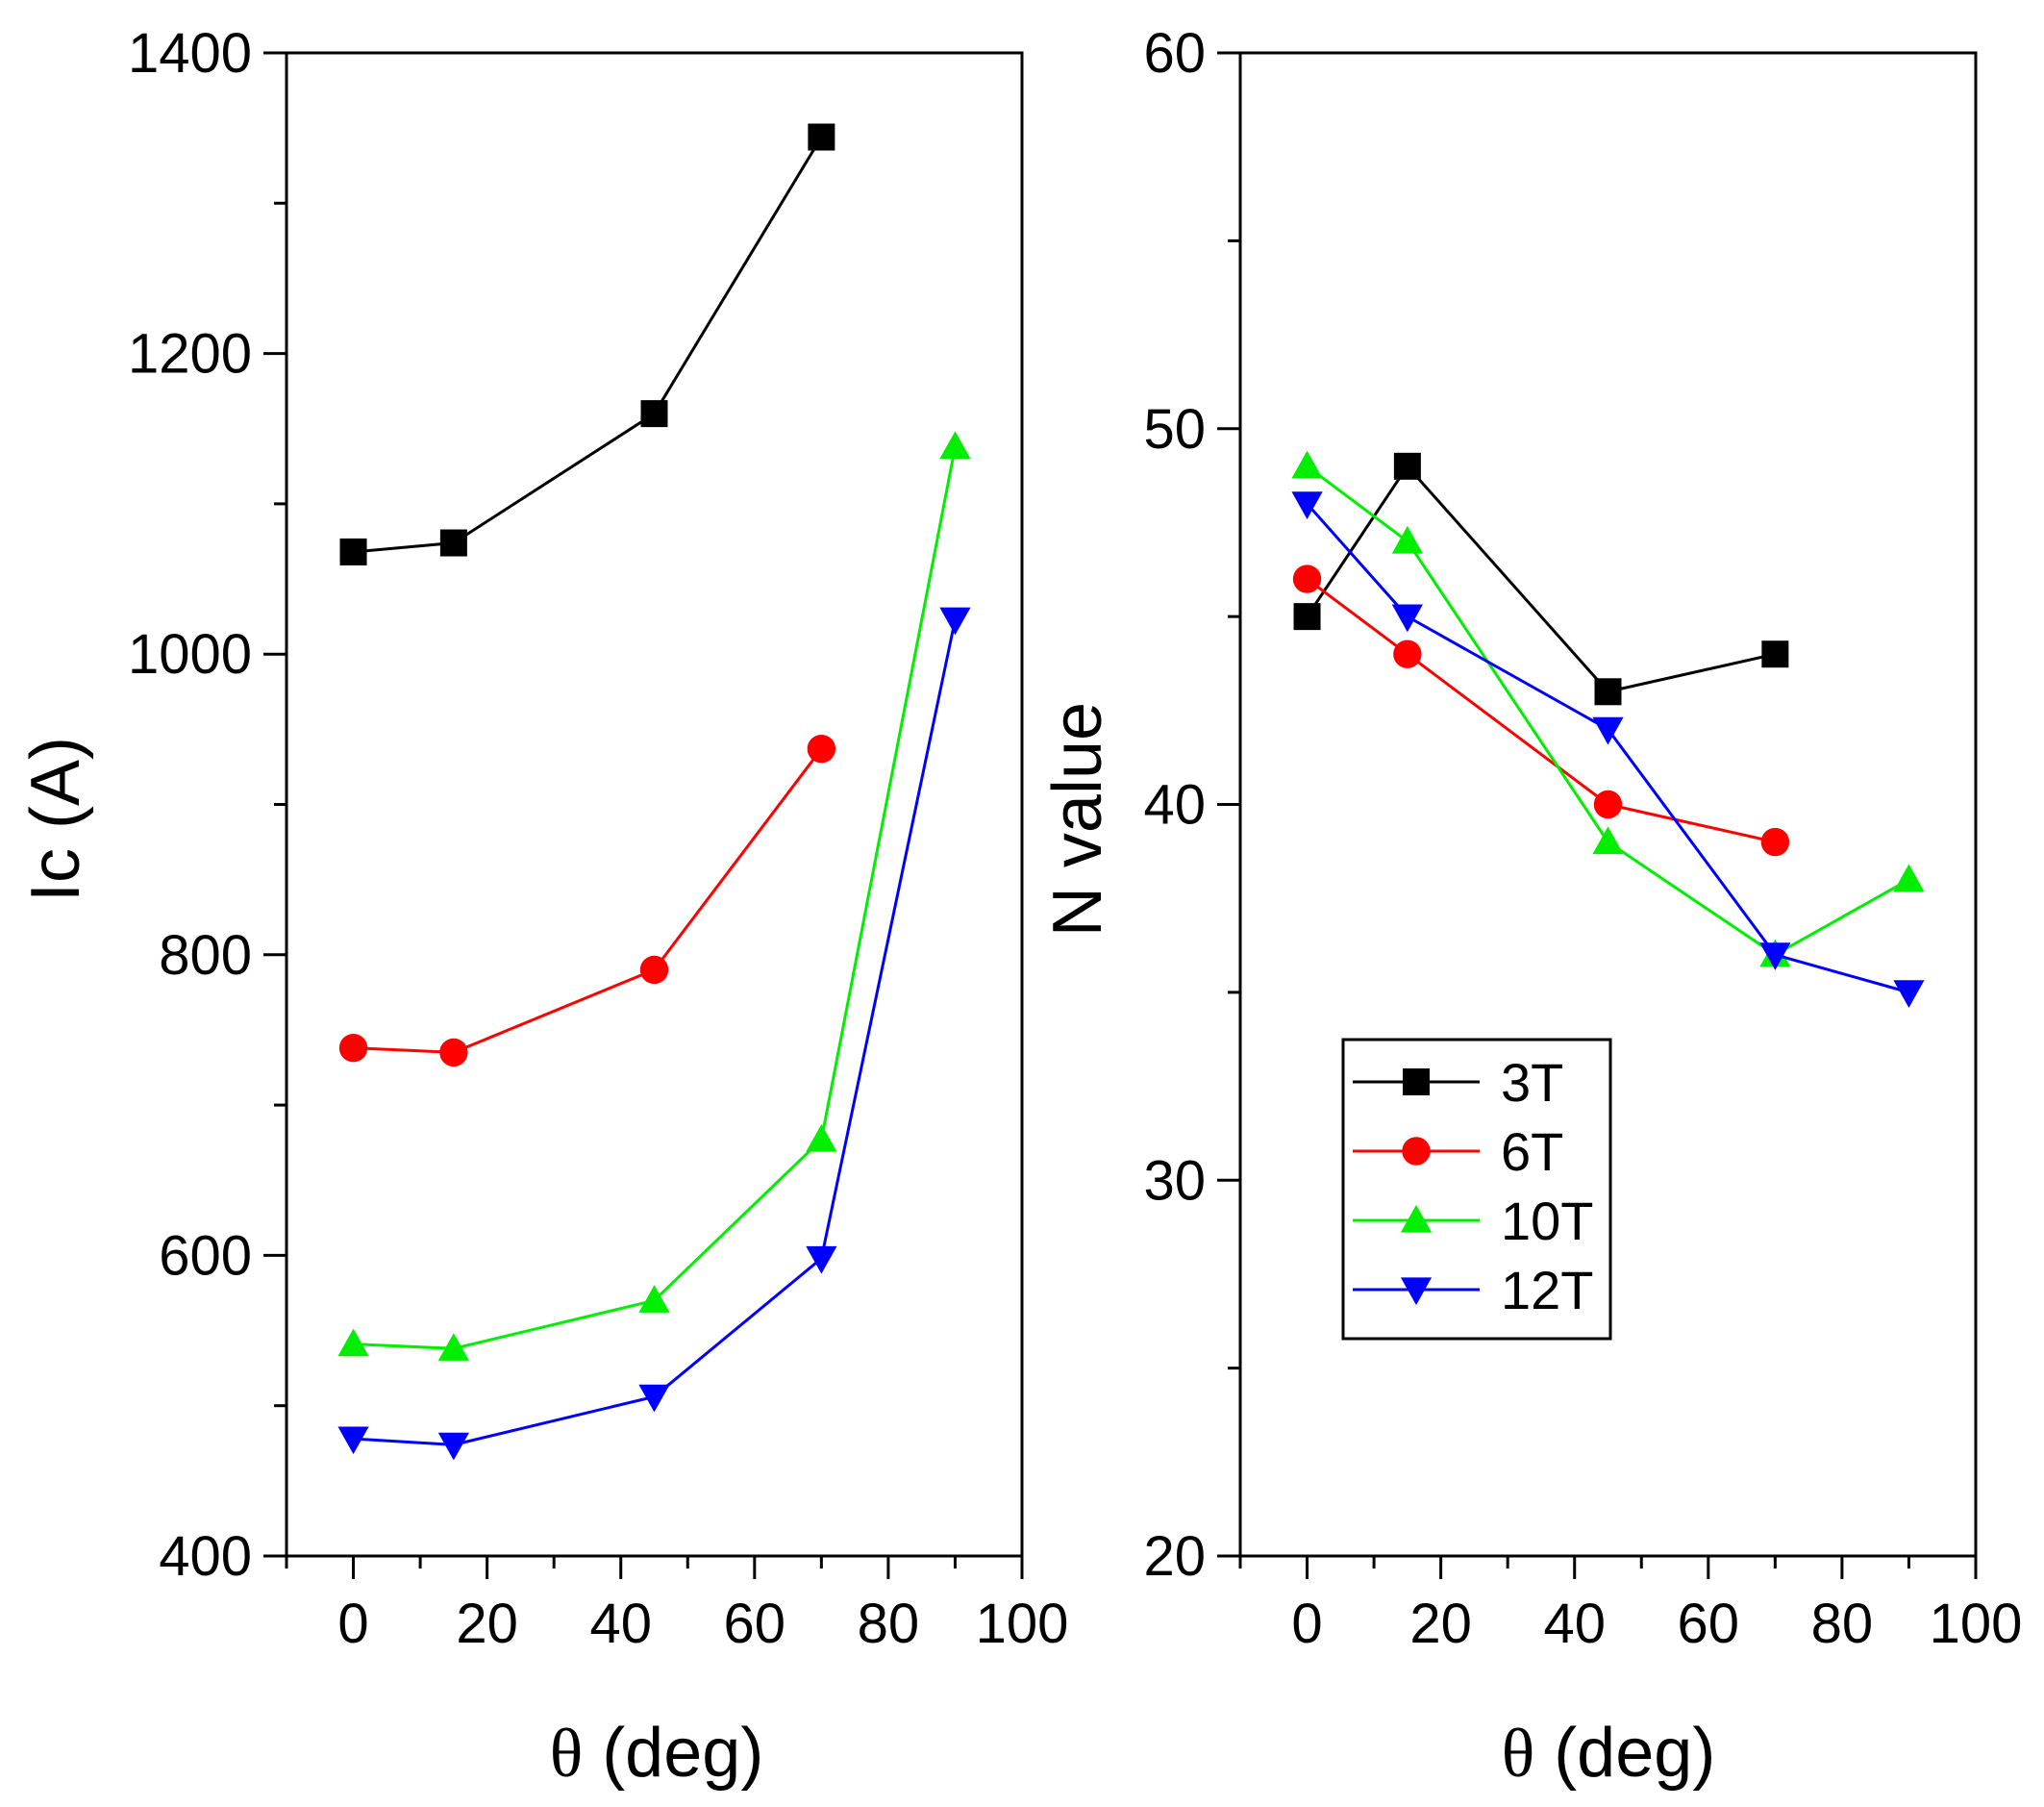 The image size is (2044, 1807). Describe the element at coordinates (1547, 1290) in the screenshot. I see `legend-label: 12T` at that location.